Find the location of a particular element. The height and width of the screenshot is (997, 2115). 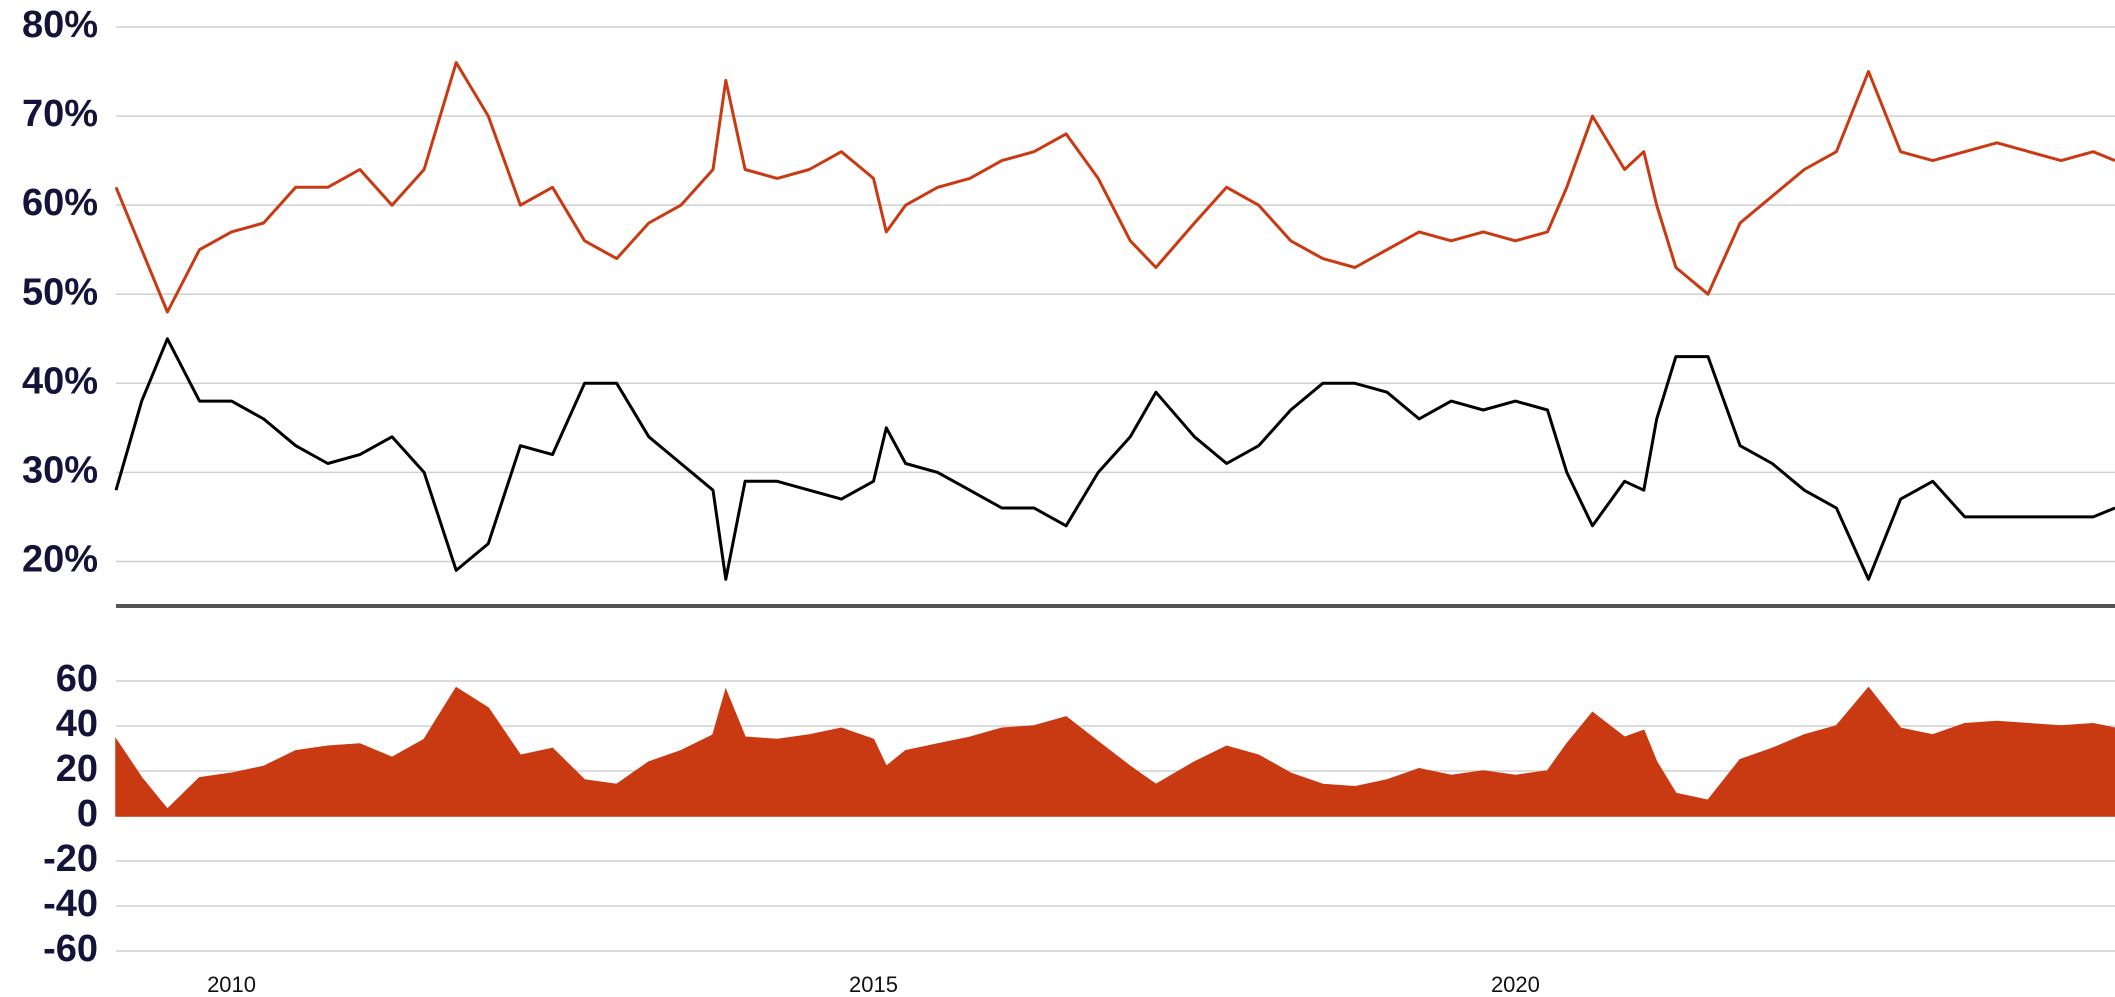

y-tick-label: 70% is located at coordinates (60, 114).